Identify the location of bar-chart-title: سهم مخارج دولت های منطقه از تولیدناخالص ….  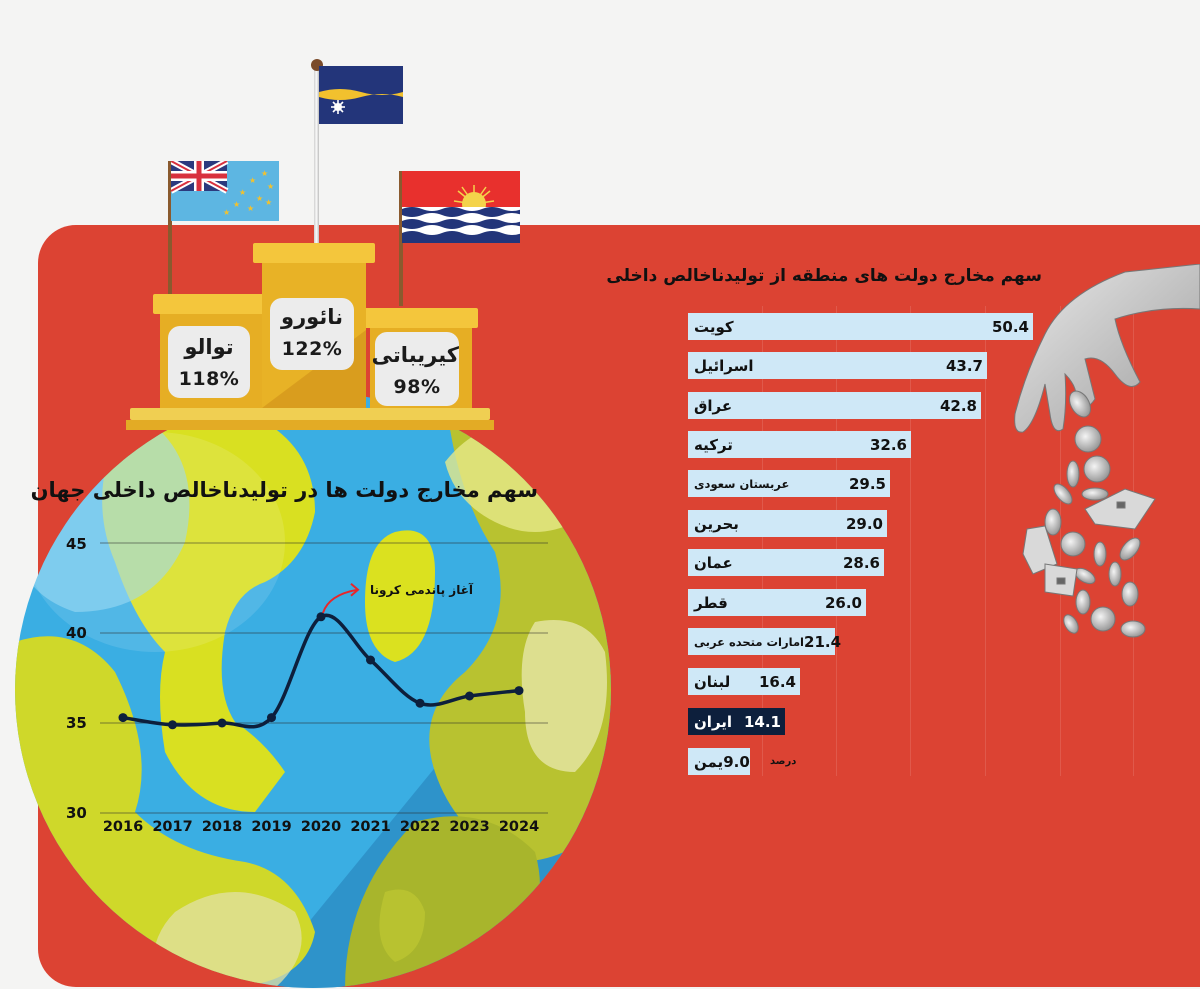
(824, 276).